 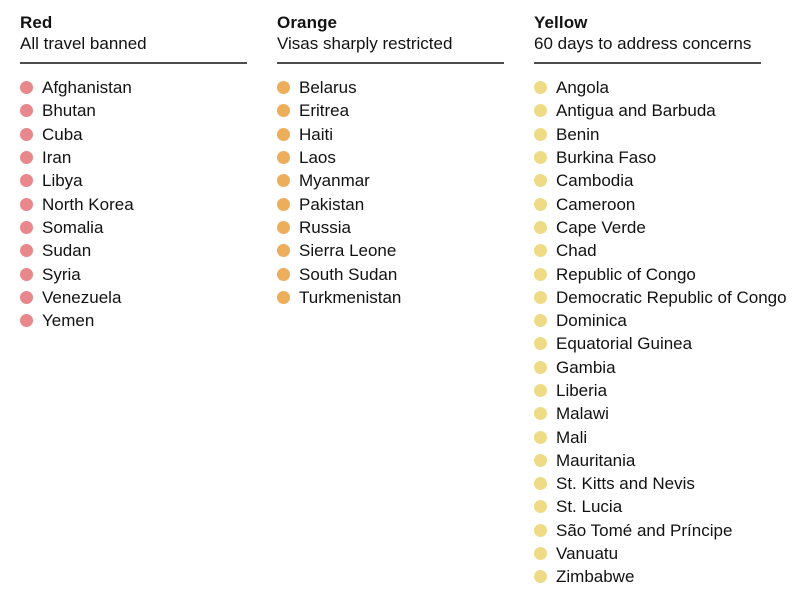 What do you see at coordinates (62, 134) in the screenshot?
I see `country-label: Cuba` at bounding box center [62, 134].